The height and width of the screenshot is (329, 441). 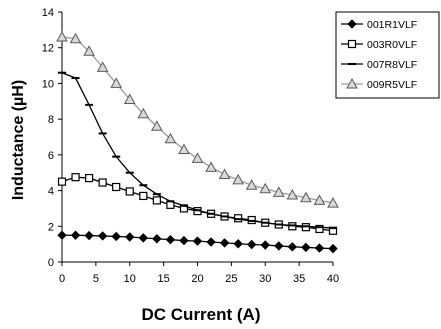 What do you see at coordinates (299, 279) in the screenshot?
I see `x-tick-label: 35` at bounding box center [299, 279].